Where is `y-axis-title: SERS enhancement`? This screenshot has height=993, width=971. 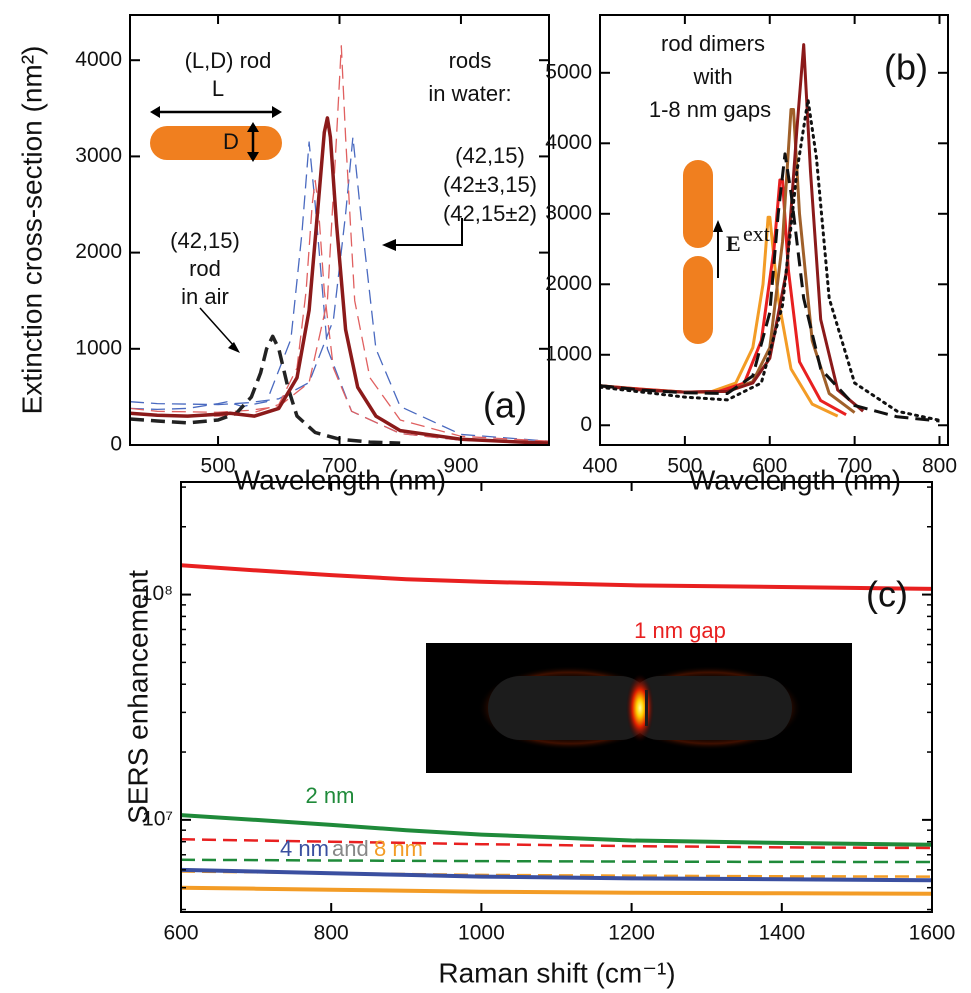
y-axis-title: SERS enhancement is located at coordinates (137, 697).